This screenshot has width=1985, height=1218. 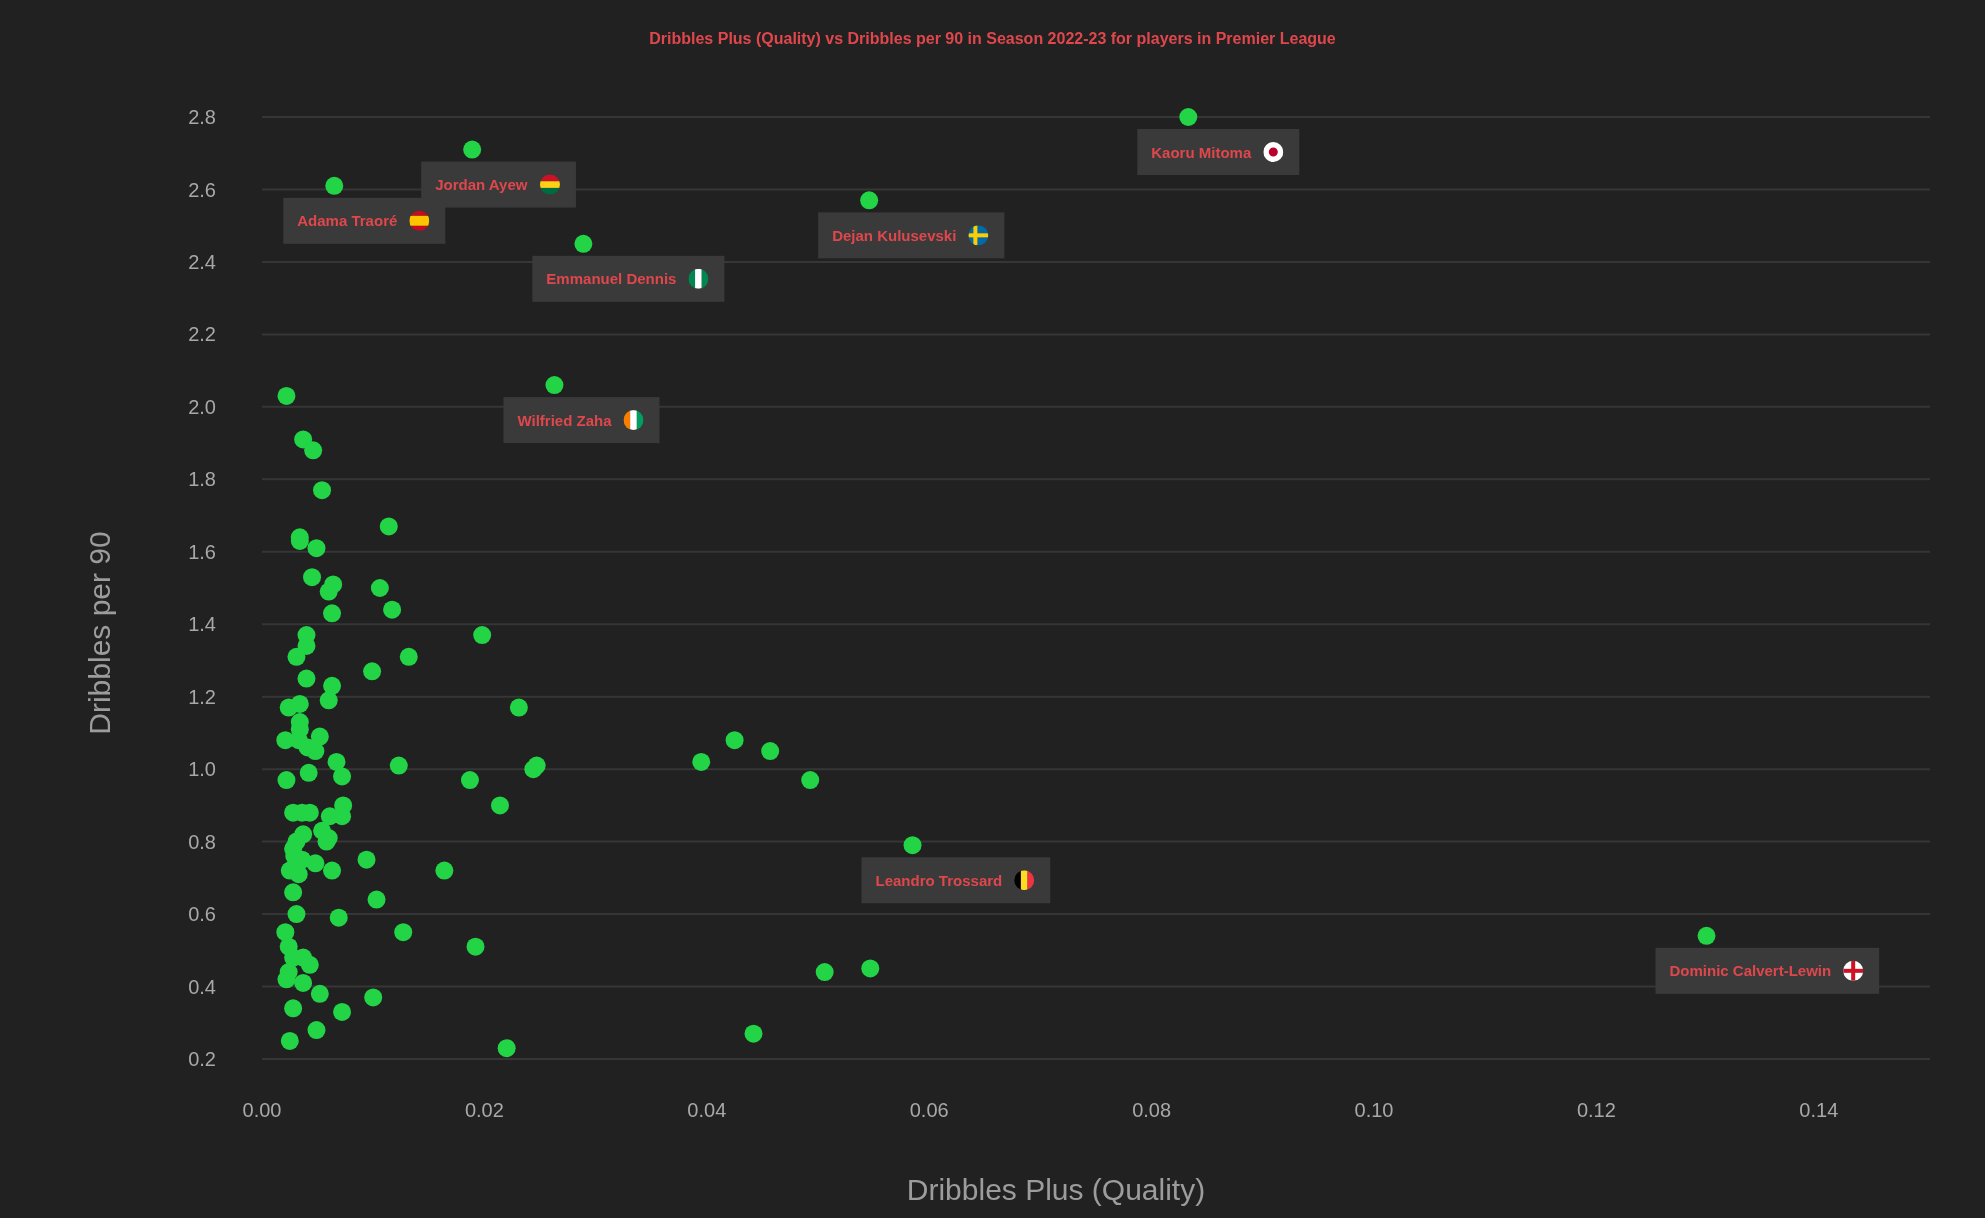 I want to click on annotation: Wilfried Zaha, so click(x=565, y=420).